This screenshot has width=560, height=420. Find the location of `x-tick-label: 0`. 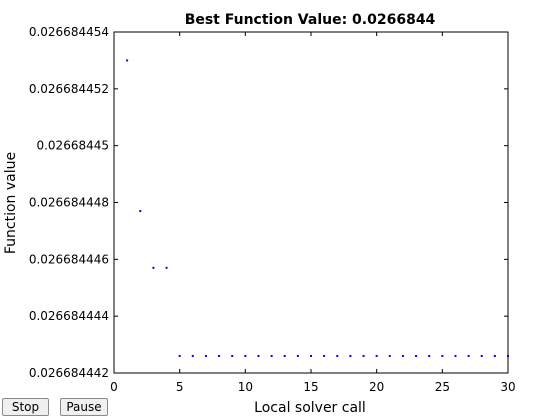

x-tick-label: 0 is located at coordinates (114, 387).